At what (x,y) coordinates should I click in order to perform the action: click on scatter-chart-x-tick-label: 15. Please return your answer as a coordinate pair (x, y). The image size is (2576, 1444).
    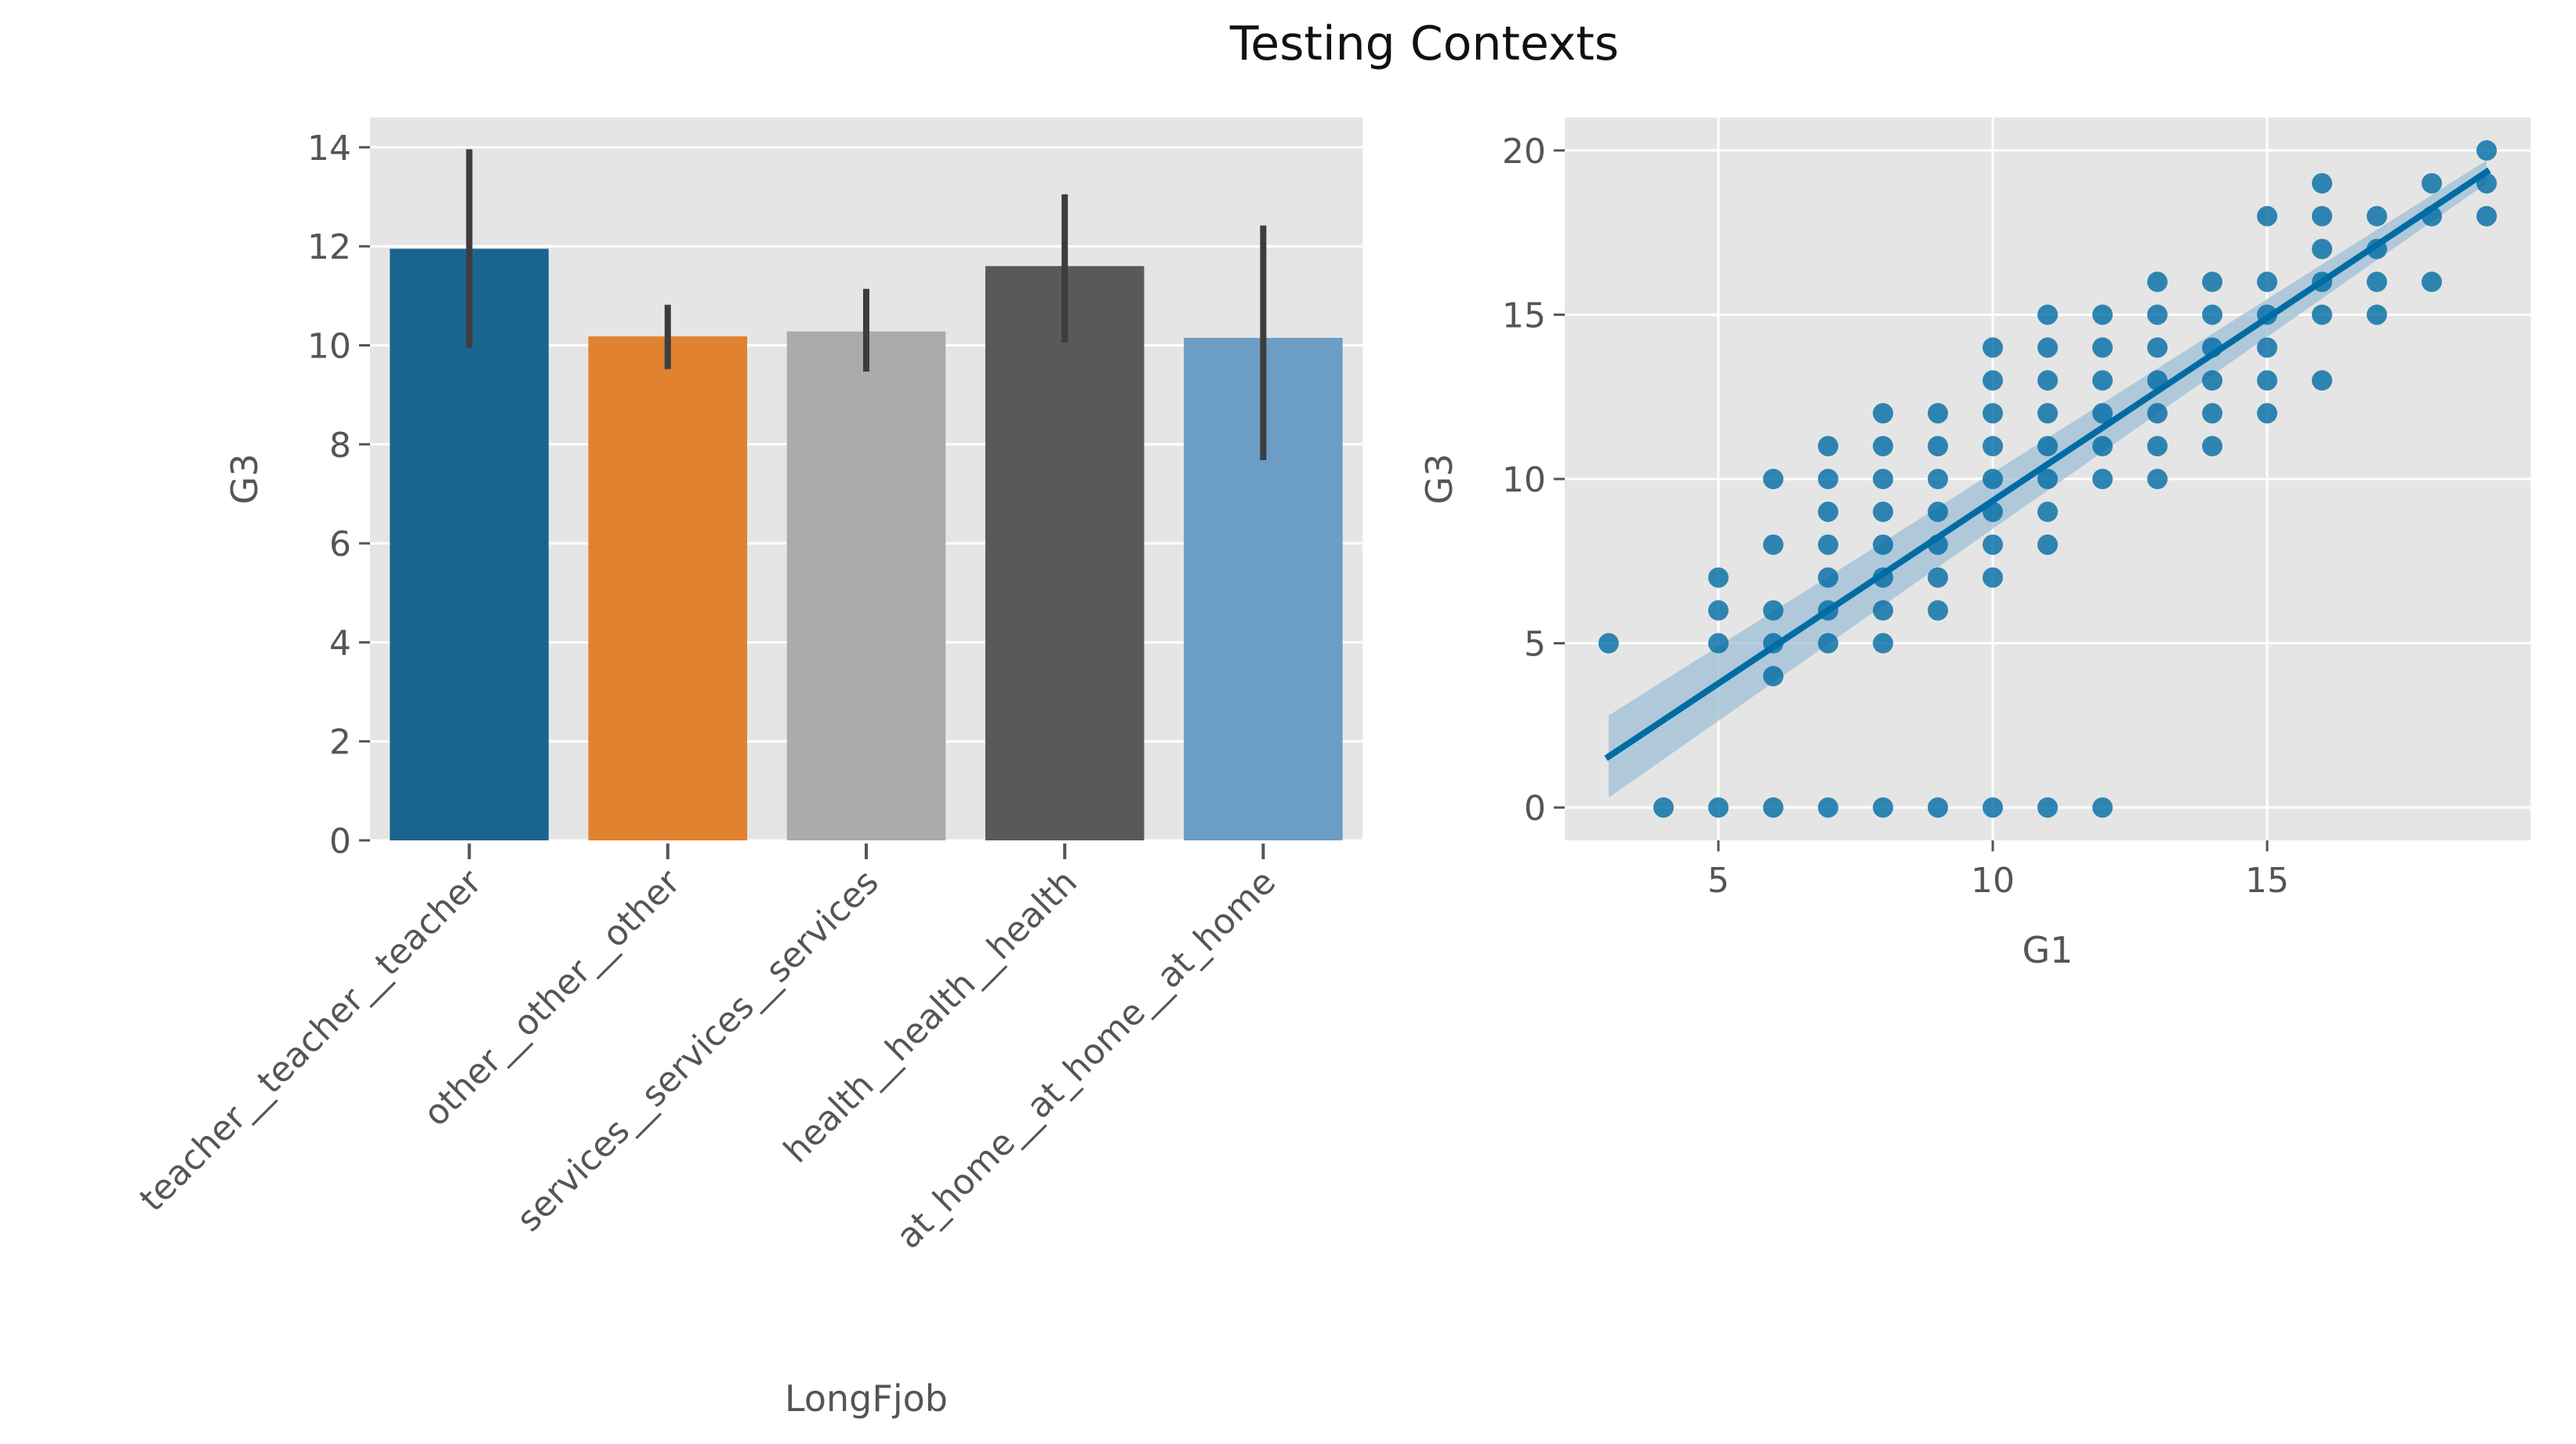
    Looking at the image, I should click on (2267, 881).